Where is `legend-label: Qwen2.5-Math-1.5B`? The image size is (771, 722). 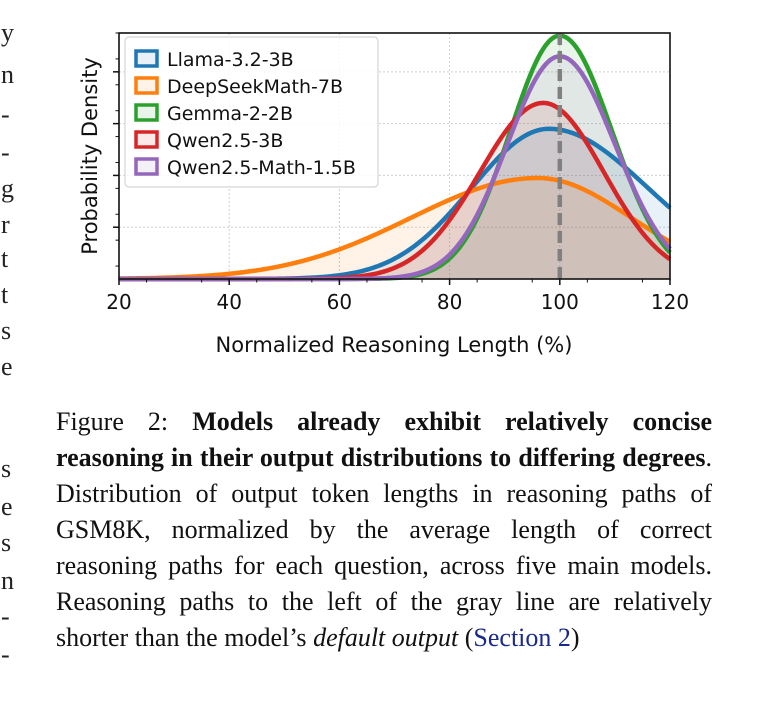 legend-label: Qwen2.5-Math-1.5B is located at coordinates (261, 168).